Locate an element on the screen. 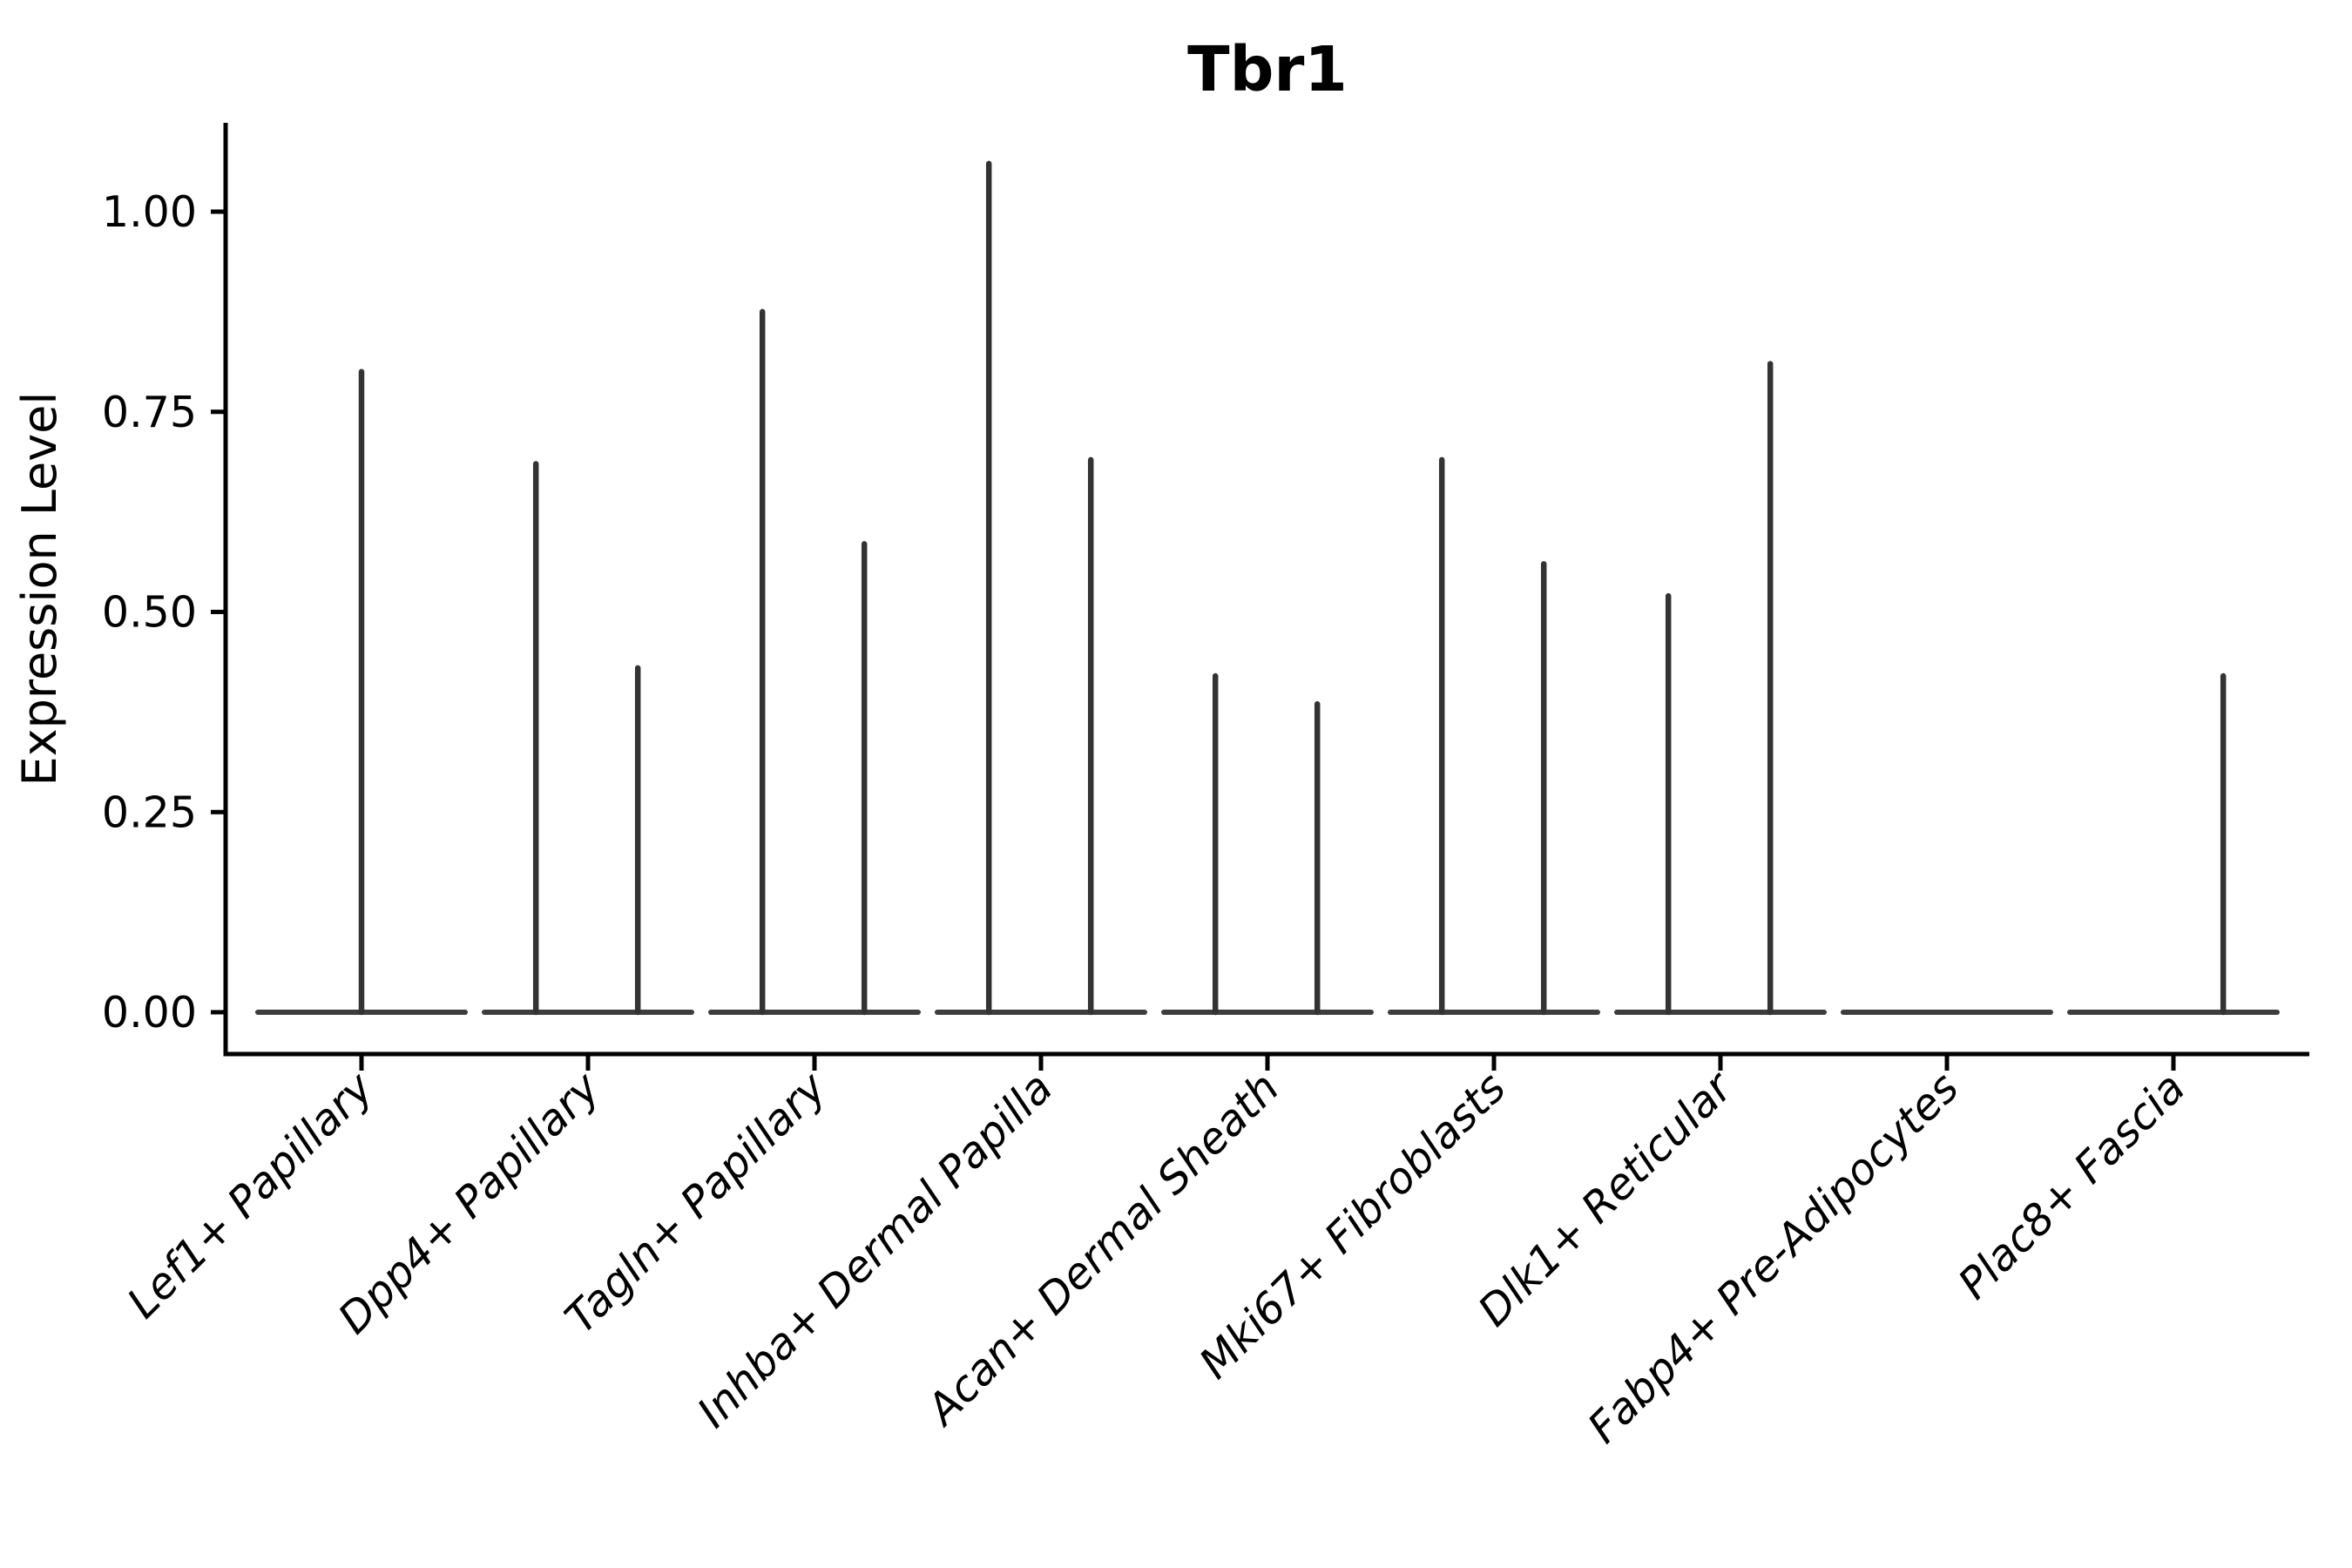 This screenshot has width=2352, height=1568. y-tick-label: 0.75 is located at coordinates (150, 412).